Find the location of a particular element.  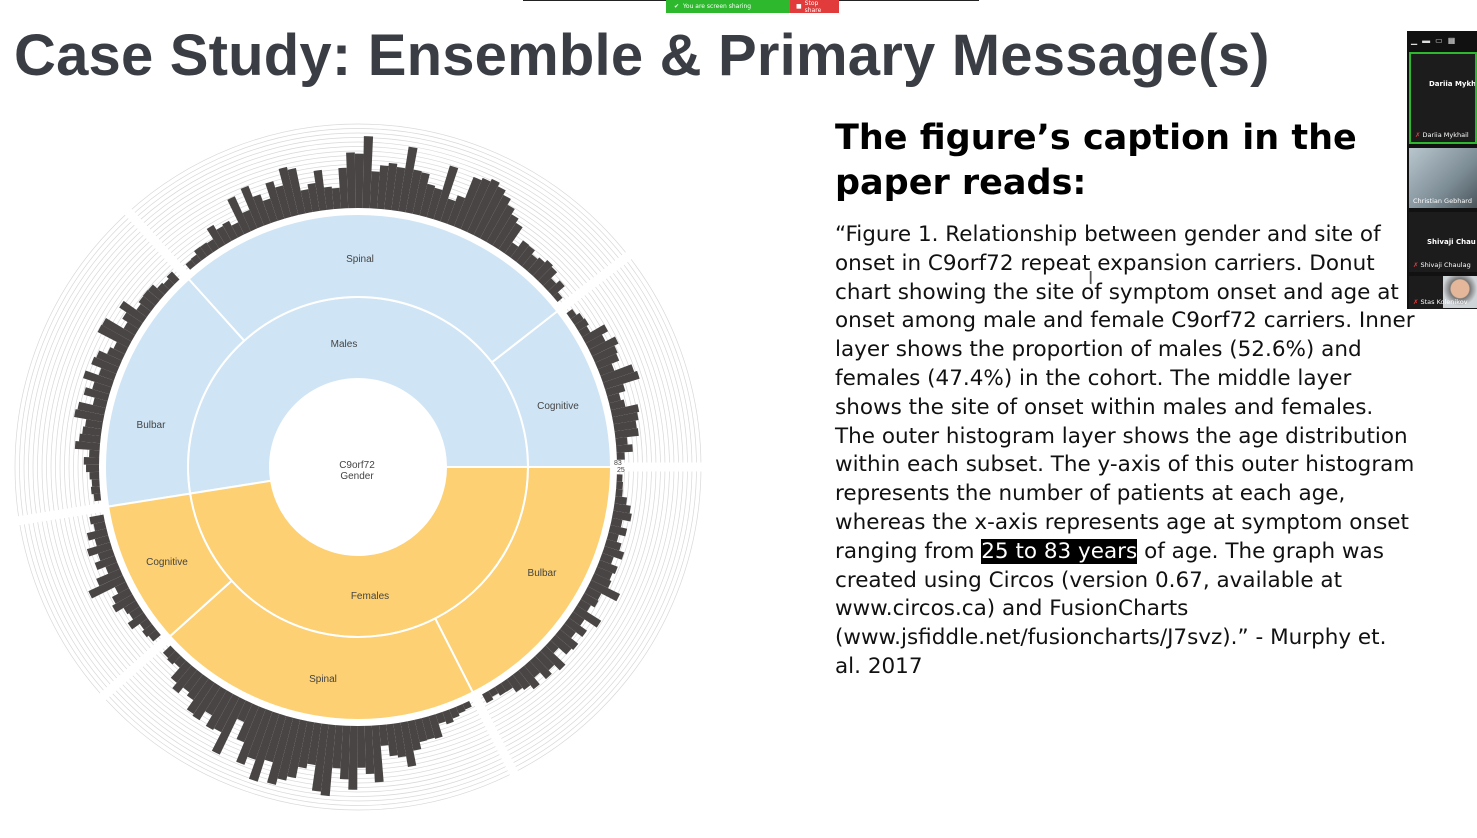

middle-segment-female-cognitive is located at coordinates (170, 565).